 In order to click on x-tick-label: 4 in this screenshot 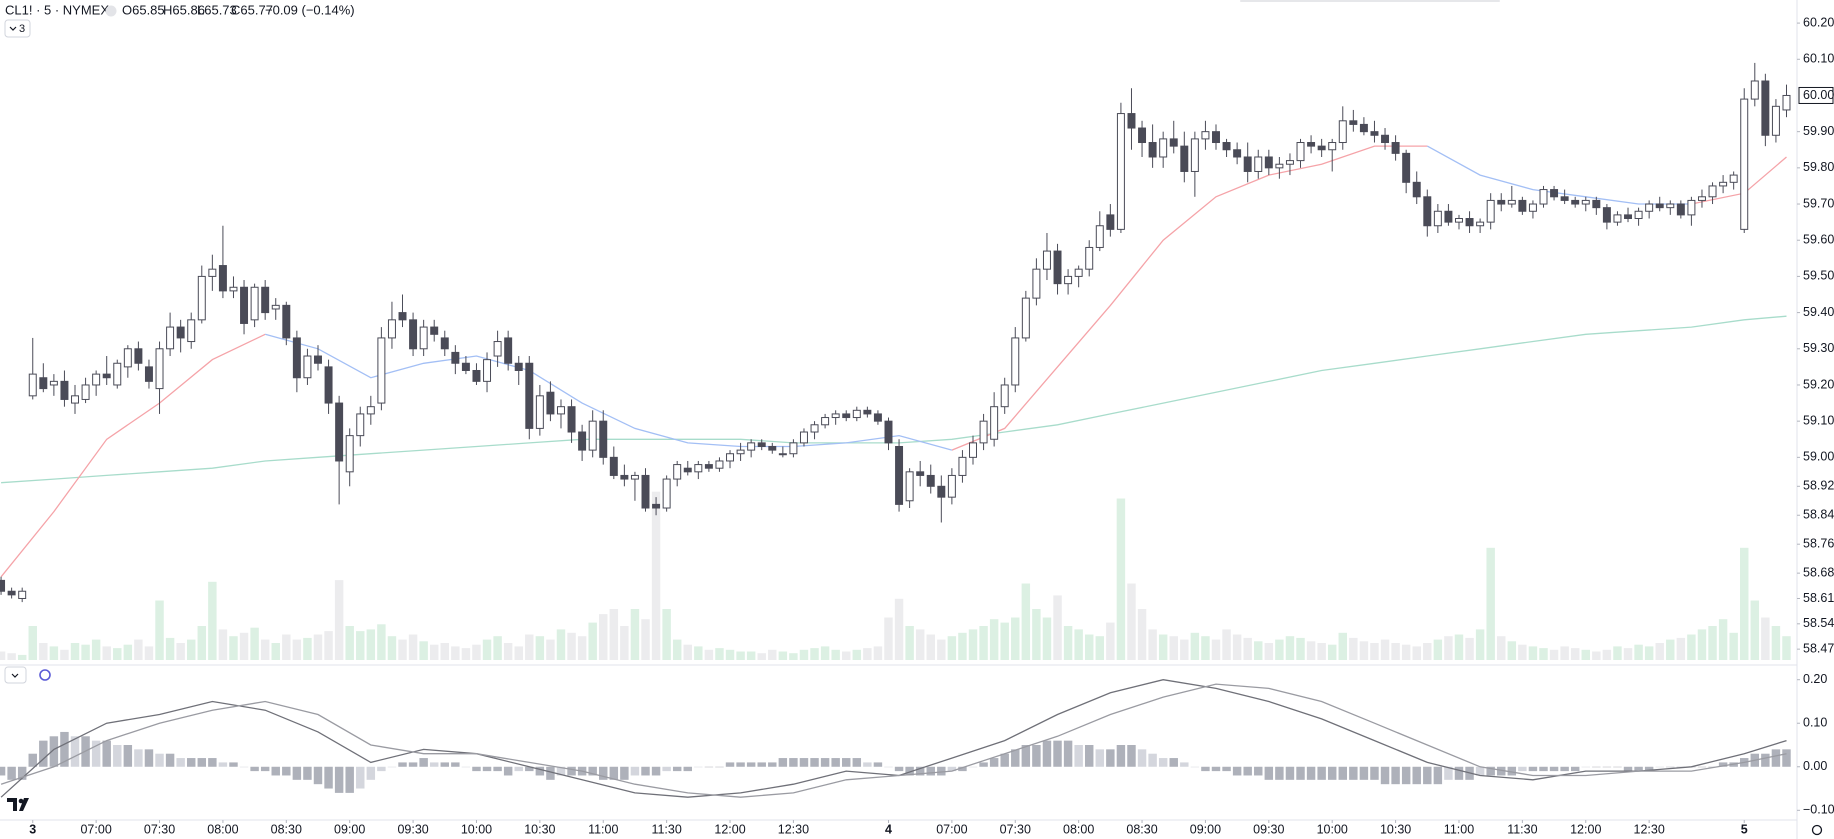, I will do `click(888, 829)`.